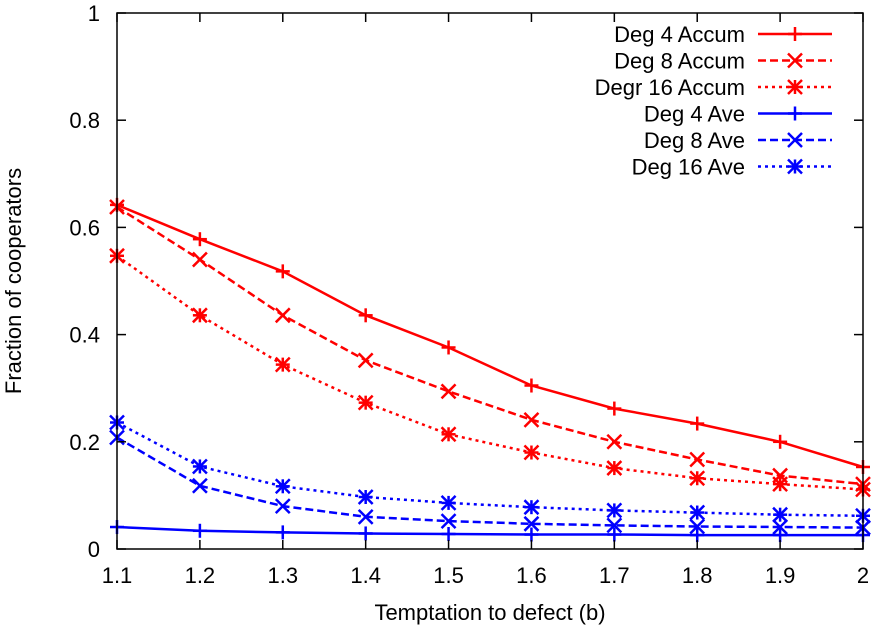  I want to click on y-axis-title: Fraction of cooperators, so click(13, 281).